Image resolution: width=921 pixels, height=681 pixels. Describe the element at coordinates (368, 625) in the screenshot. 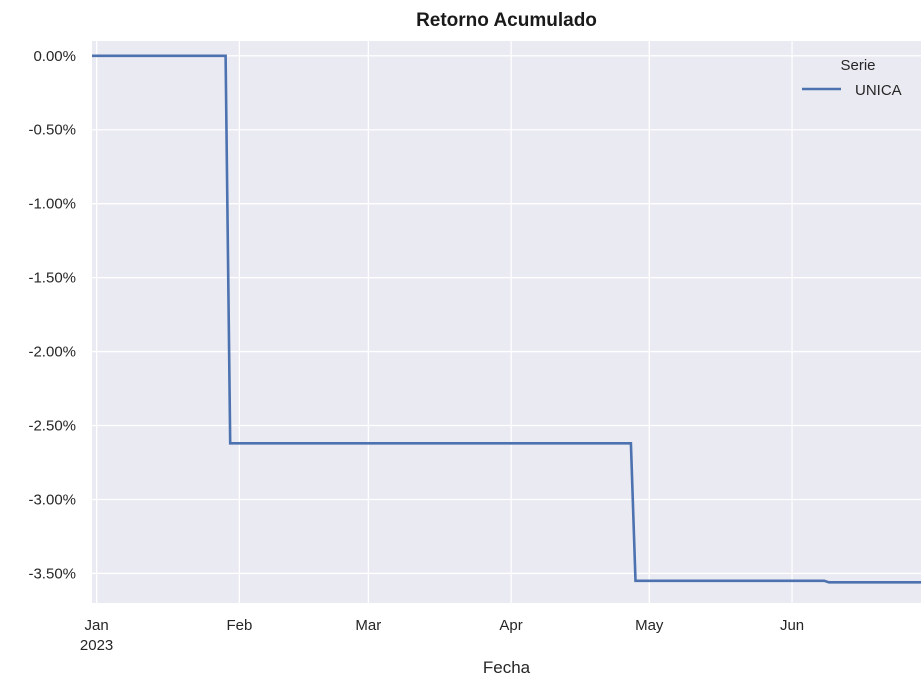

I see `x-tick-label: Mar` at that location.